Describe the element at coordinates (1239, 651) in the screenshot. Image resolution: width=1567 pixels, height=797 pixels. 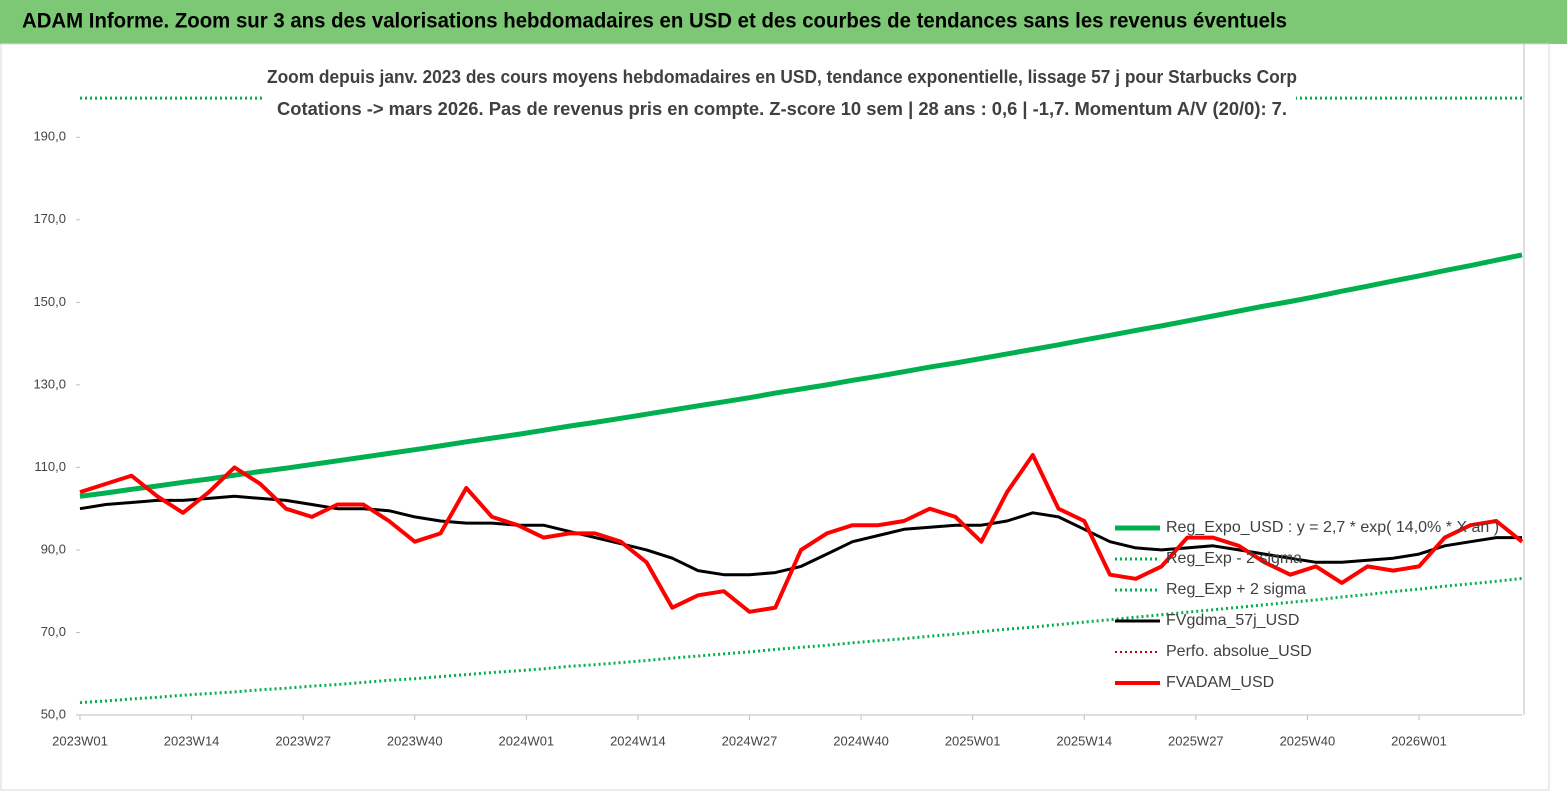
I see `legend-label: Perfo. absolue_USD` at that location.